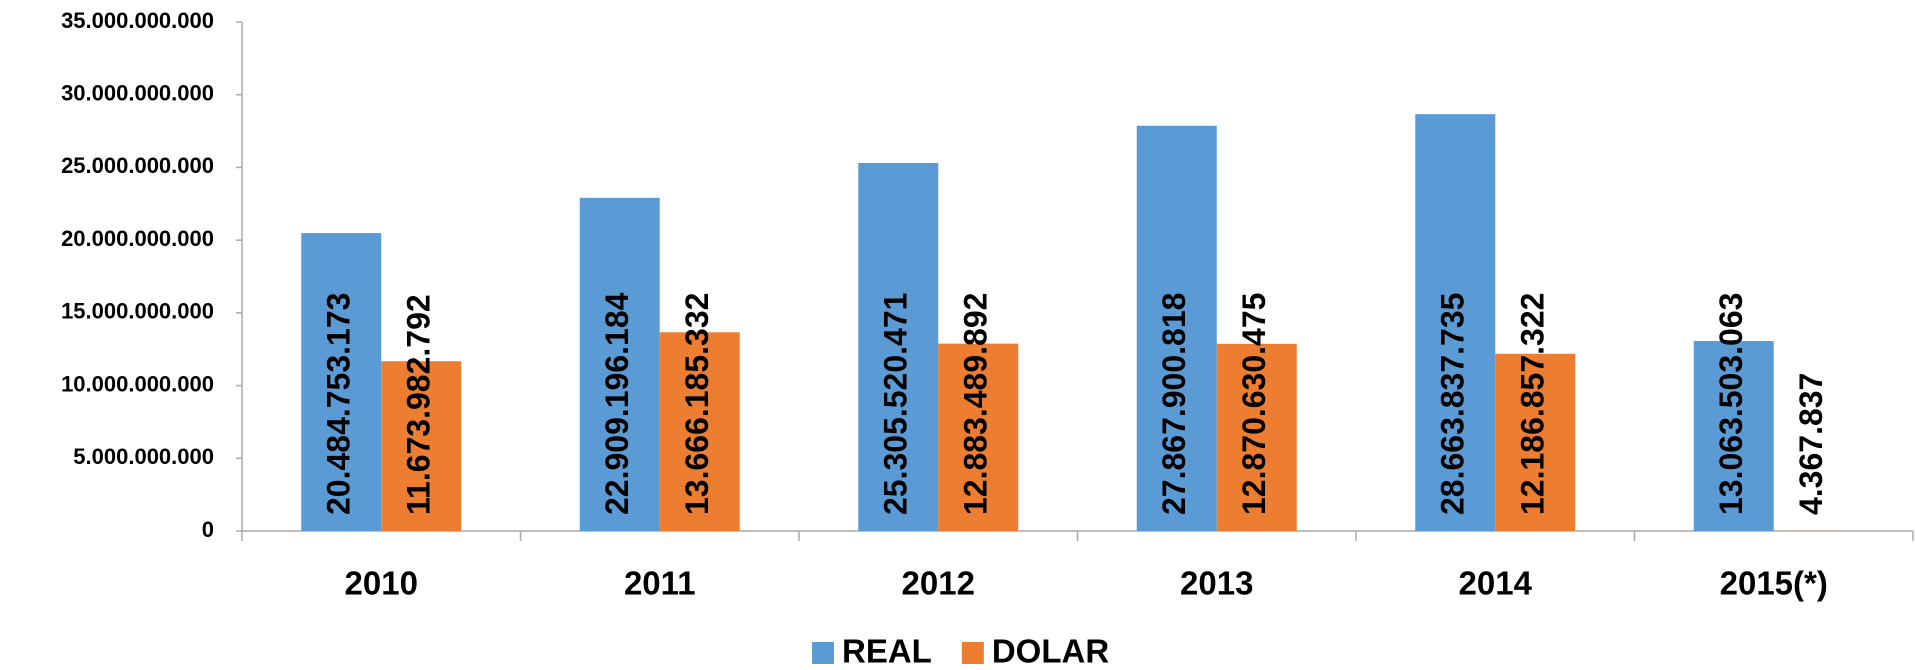  What do you see at coordinates (137, 20) in the screenshot?
I see `y-tick-label: 35.000.000.000` at bounding box center [137, 20].